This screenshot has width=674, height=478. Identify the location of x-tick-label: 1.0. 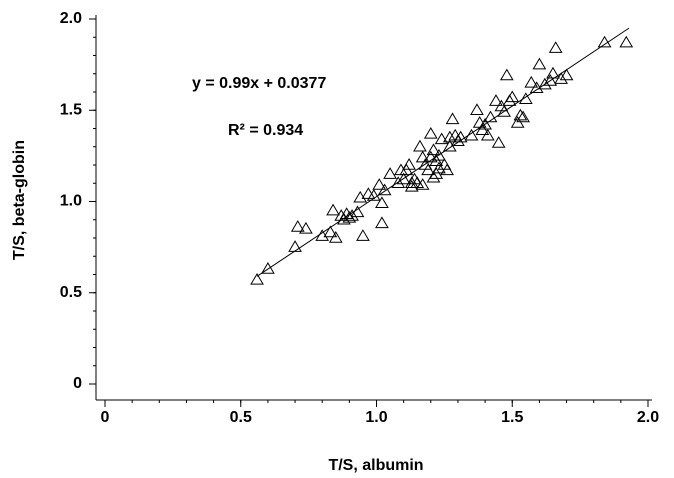
(376, 417).